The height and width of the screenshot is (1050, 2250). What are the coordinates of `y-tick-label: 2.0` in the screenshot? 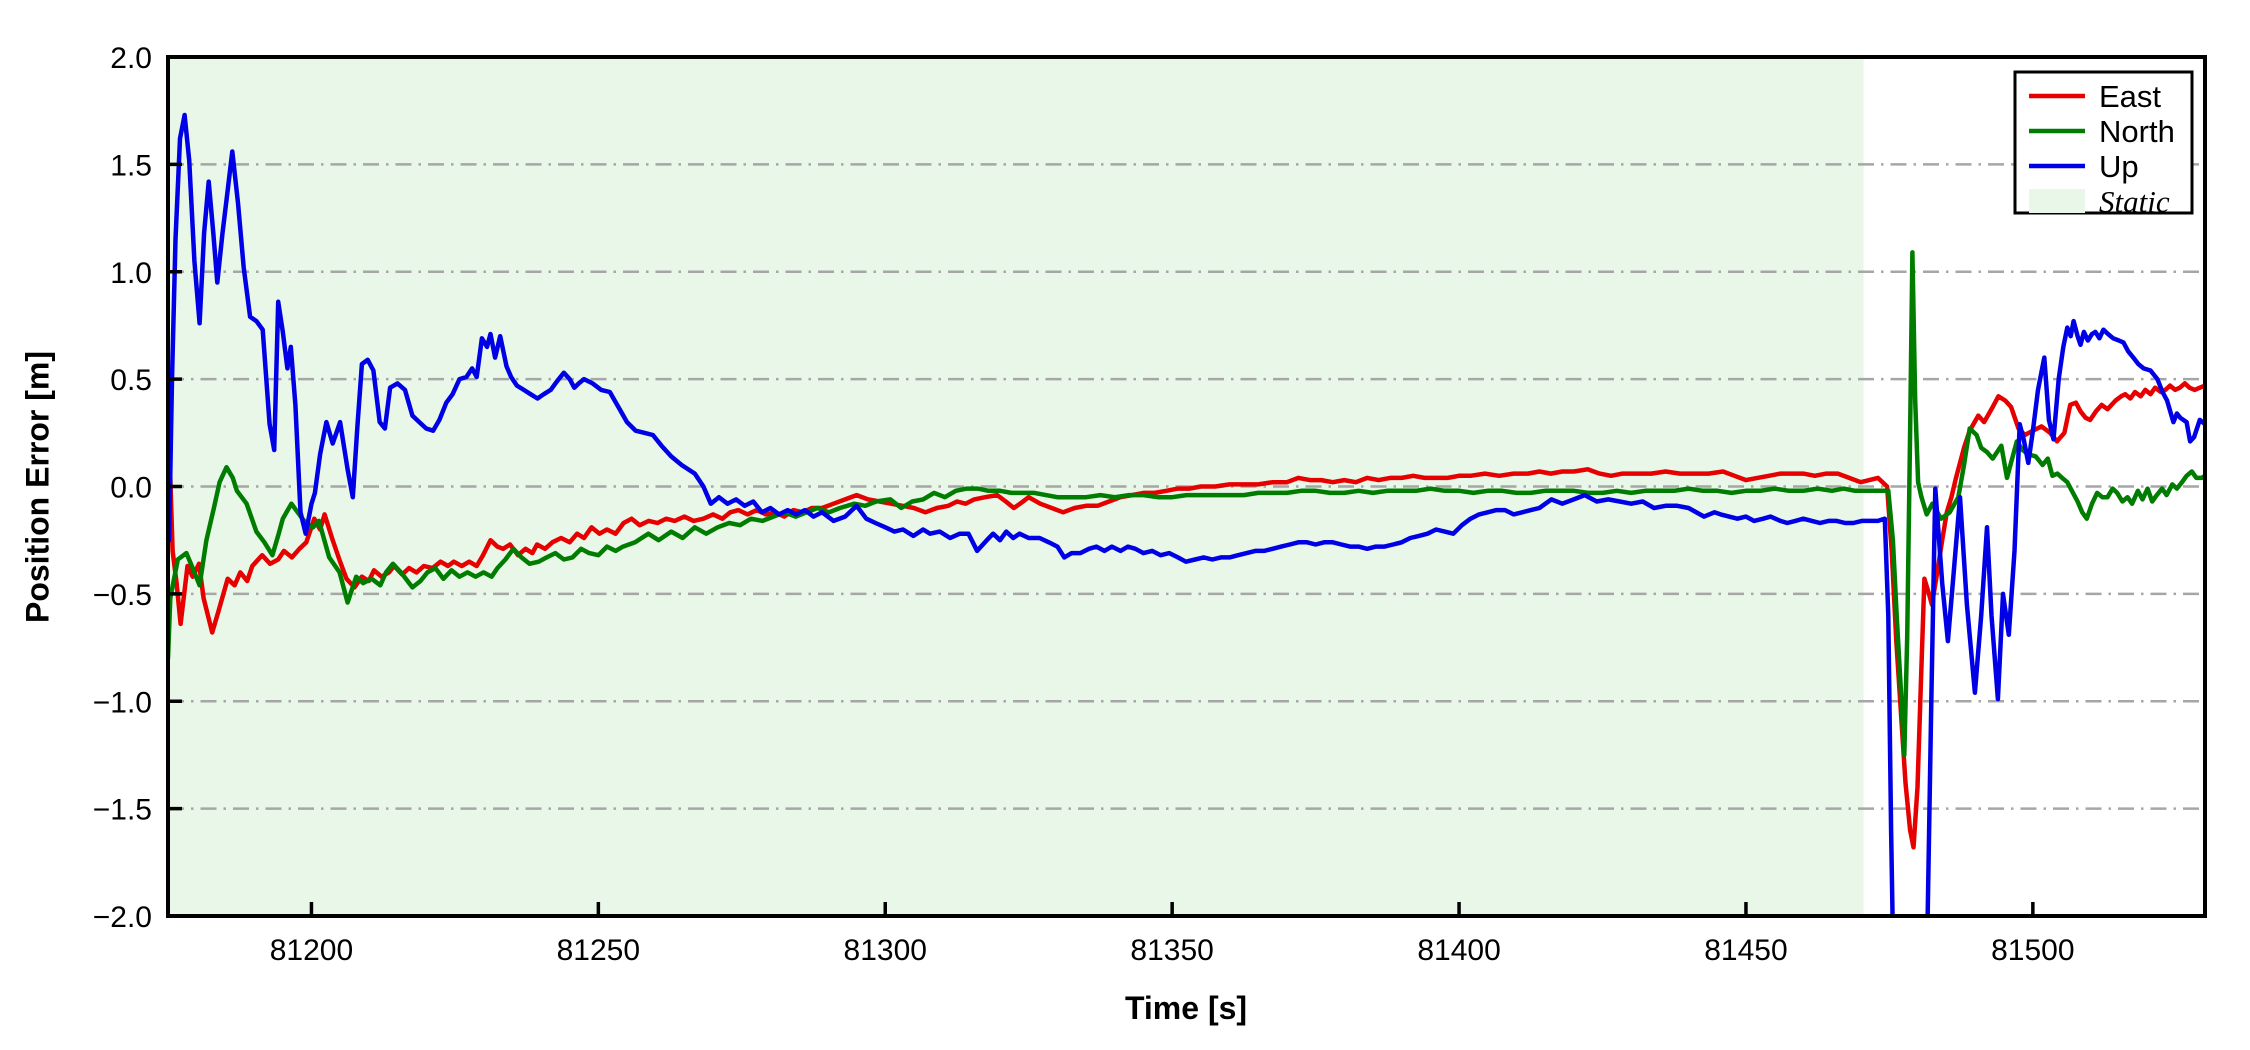 It's located at (131, 58).